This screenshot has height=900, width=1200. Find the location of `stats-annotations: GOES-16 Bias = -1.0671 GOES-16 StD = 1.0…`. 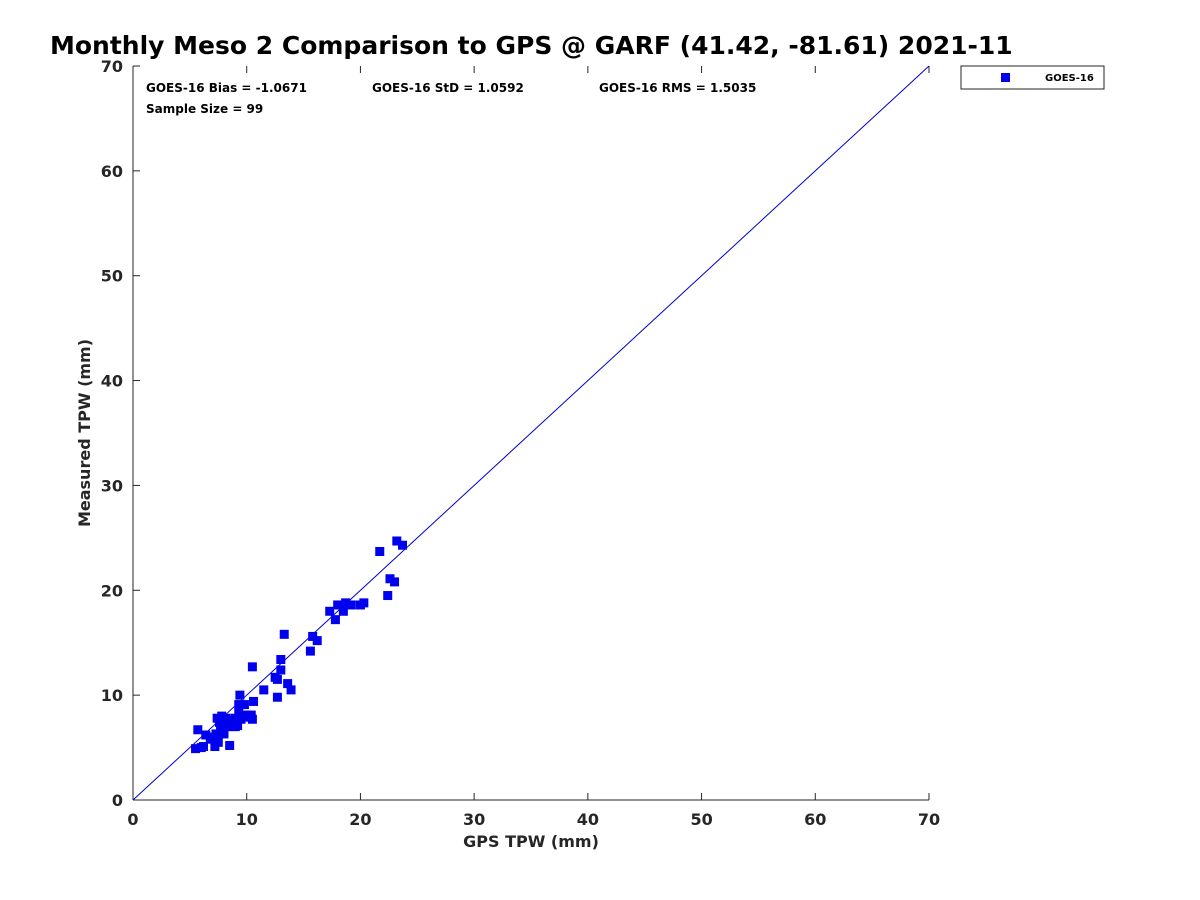

stats-annotations: GOES-16 Bias = -1.0671 GOES-16 StD = 1.0… is located at coordinates (451, 98).